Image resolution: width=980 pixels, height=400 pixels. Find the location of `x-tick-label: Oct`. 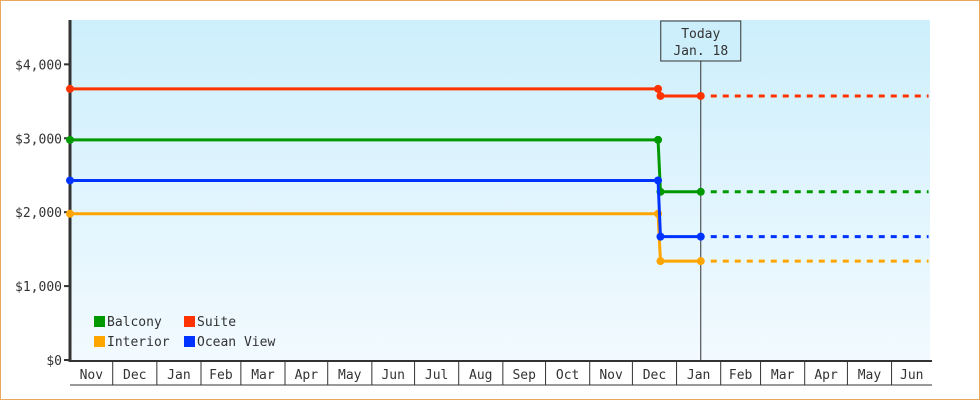

x-tick-label: Oct is located at coordinates (567, 375).